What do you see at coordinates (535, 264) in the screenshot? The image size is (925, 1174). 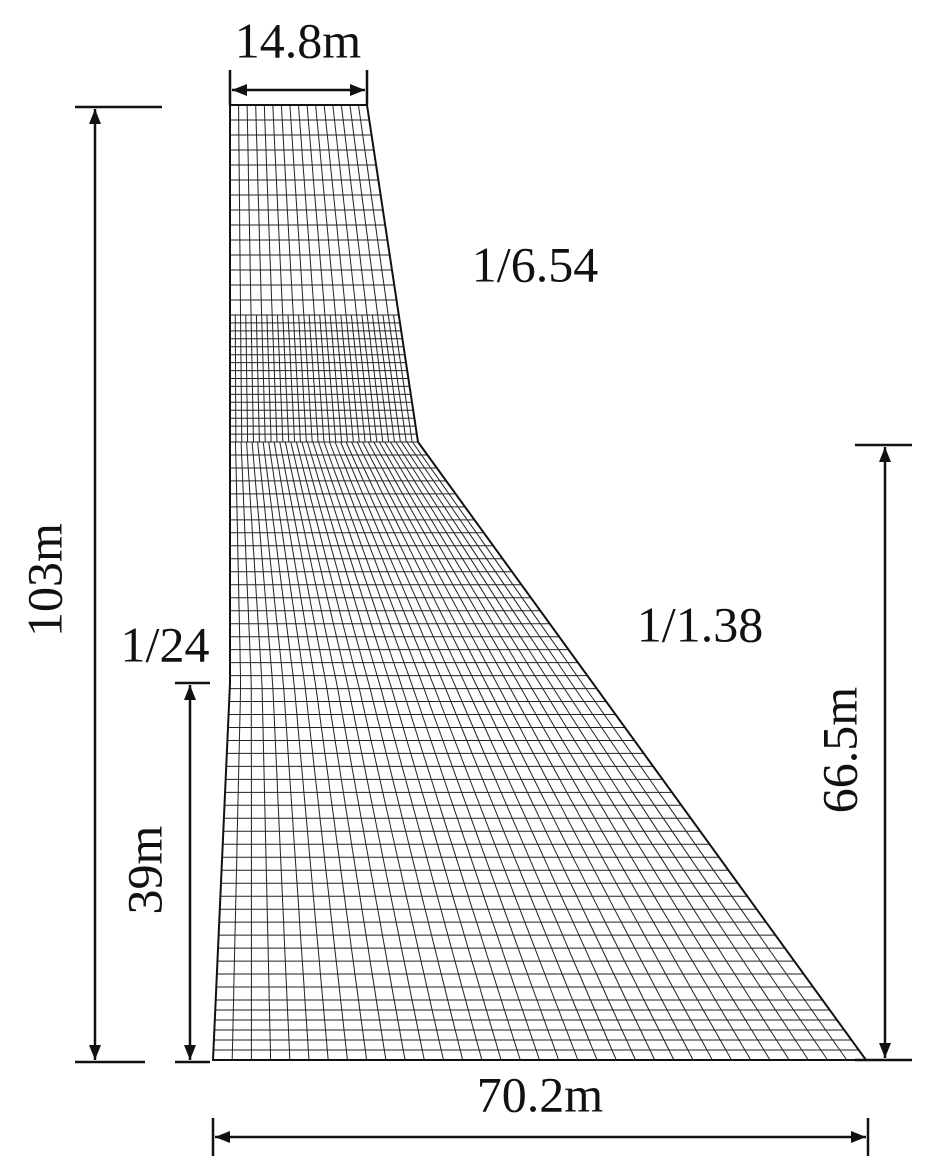 I see `slope-label: 1/6.54` at bounding box center [535, 264].